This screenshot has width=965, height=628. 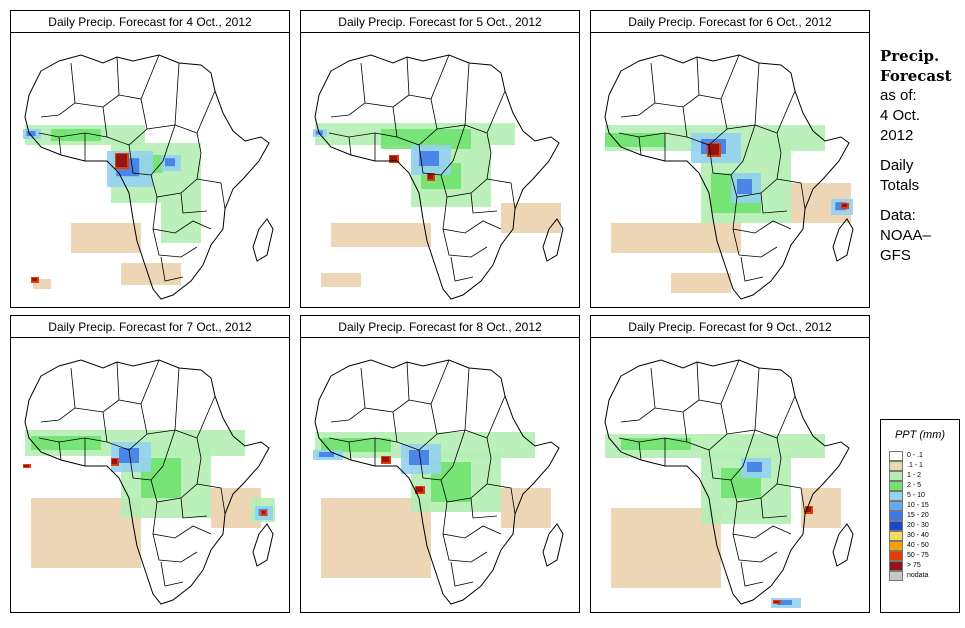 I want to click on panel-title: Daily Precip. Forecast for 6 Oct., 2012, so click(x=730, y=22).